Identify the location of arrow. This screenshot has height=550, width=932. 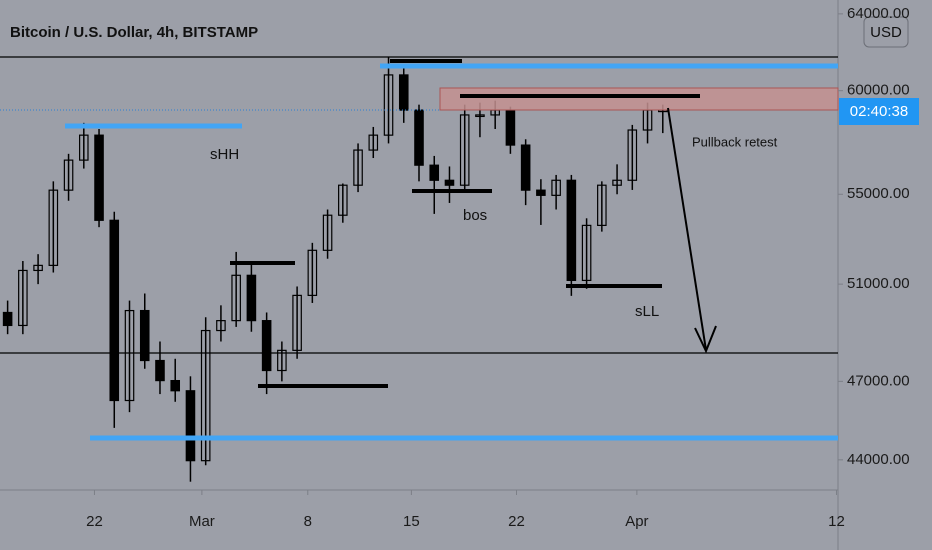
(687, 229).